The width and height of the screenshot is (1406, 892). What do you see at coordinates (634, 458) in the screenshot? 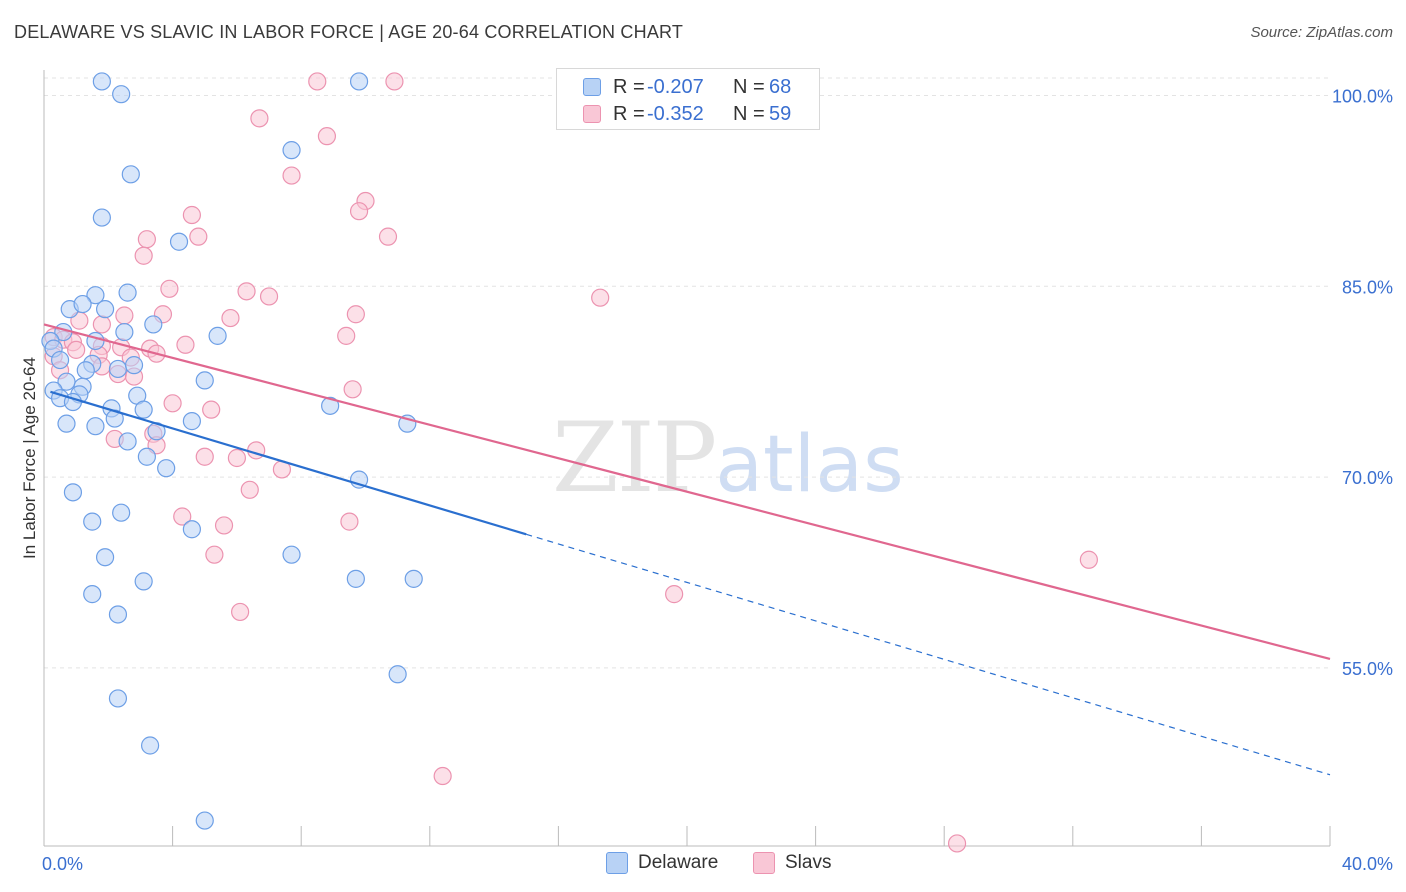
I see `watermark-zip: ZIP` at bounding box center [634, 458].